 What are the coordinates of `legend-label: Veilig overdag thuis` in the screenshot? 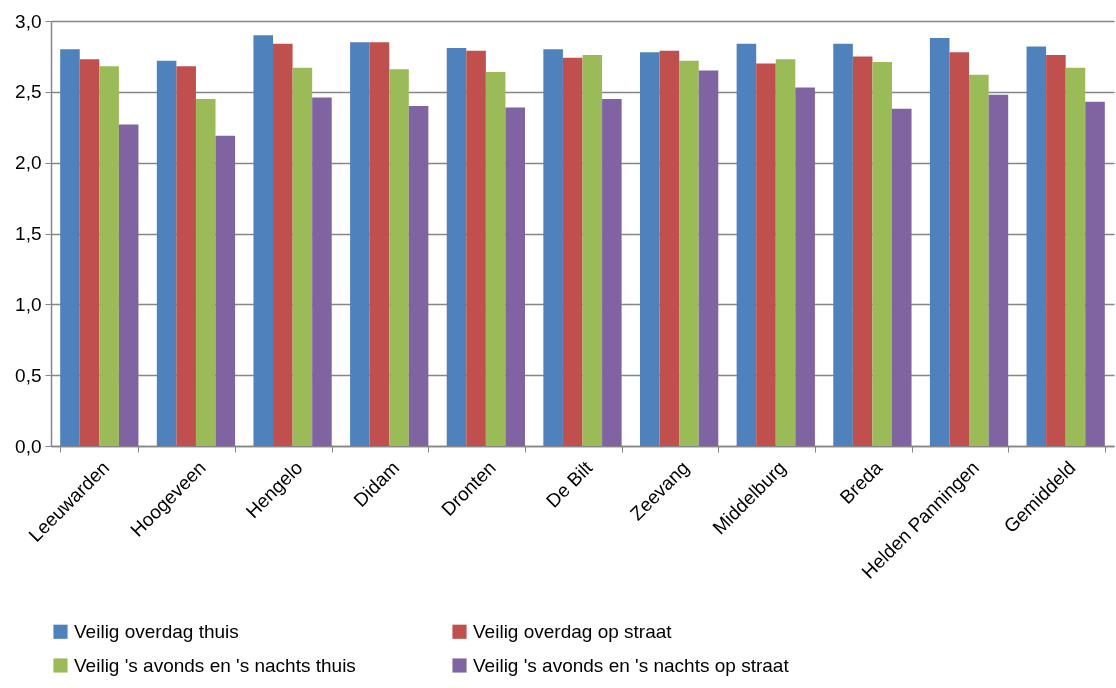 It's located at (156, 631).